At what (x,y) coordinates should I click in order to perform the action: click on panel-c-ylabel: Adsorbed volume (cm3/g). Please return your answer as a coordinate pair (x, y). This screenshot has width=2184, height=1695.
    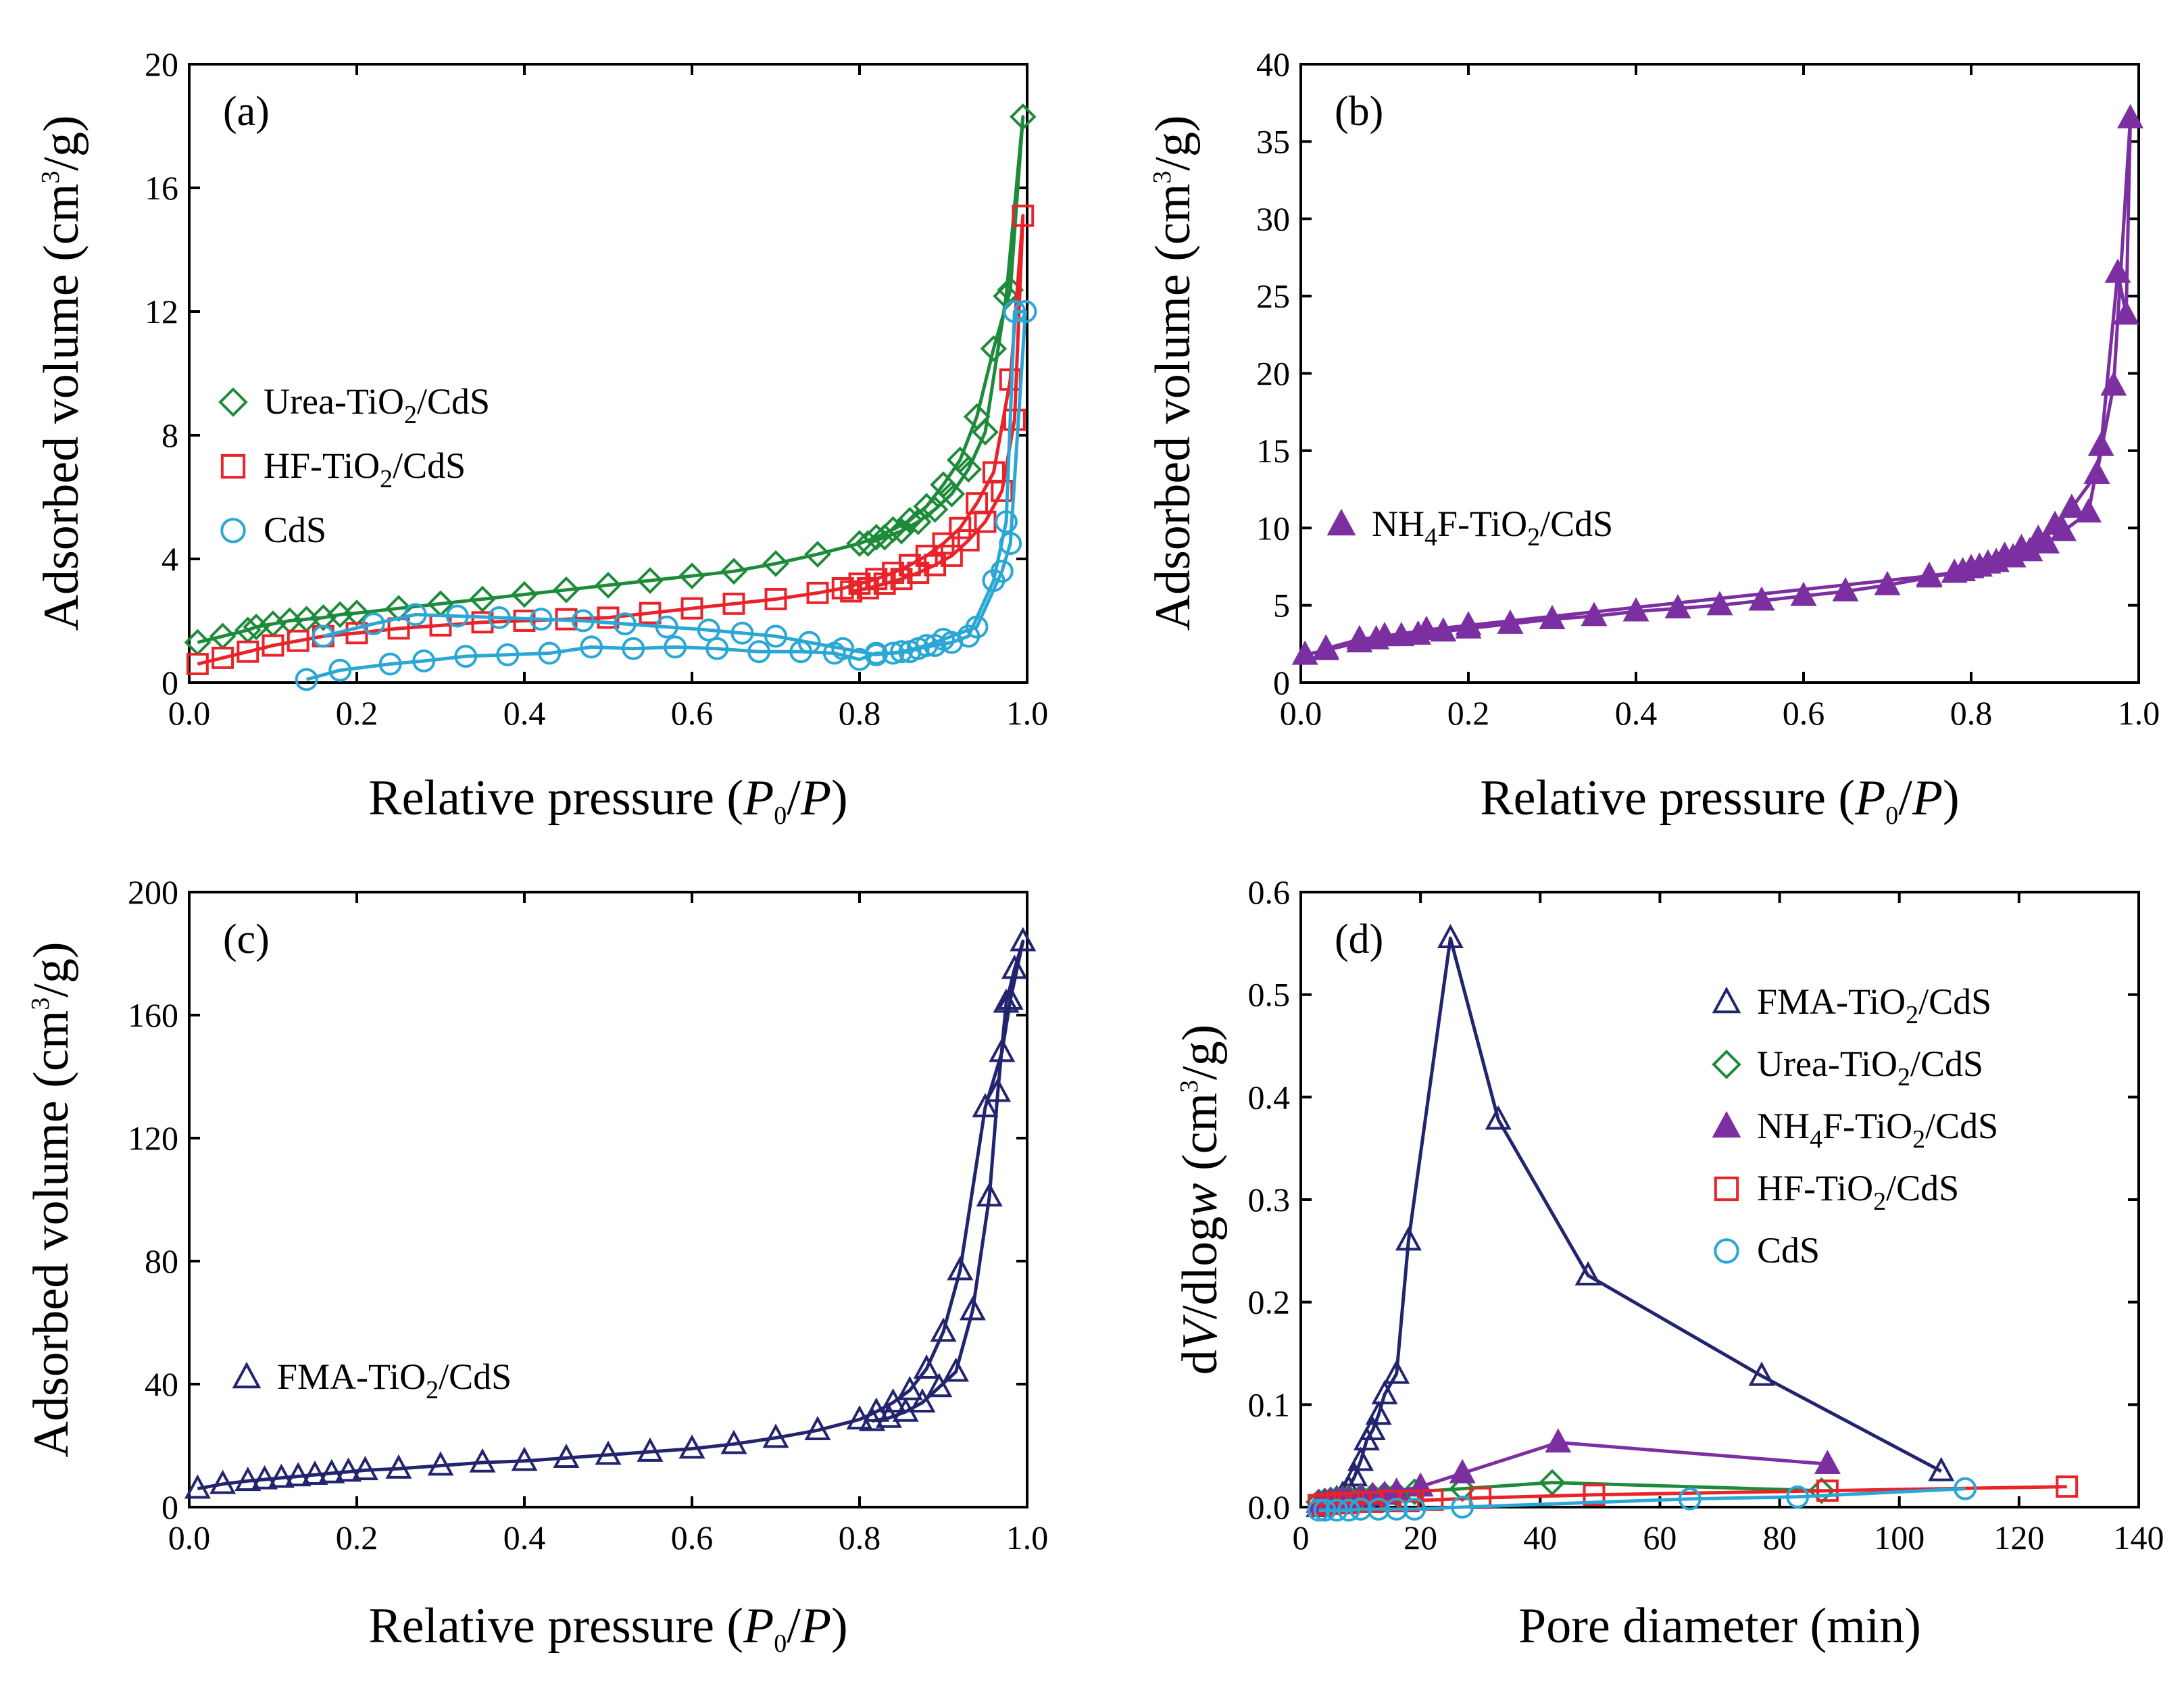
    Looking at the image, I should click on (52, 1200).